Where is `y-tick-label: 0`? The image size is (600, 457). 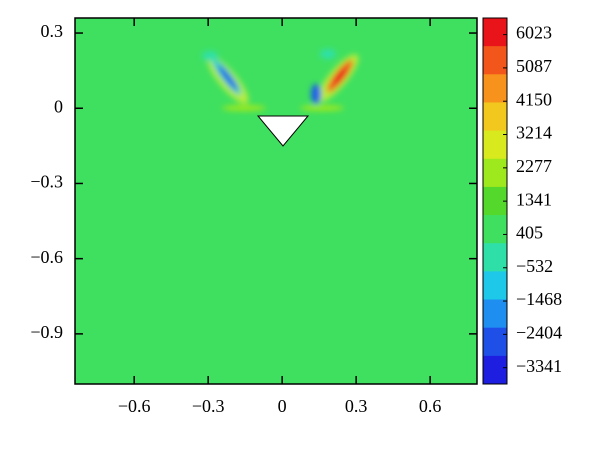
y-tick-label: 0 is located at coordinates (58, 106).